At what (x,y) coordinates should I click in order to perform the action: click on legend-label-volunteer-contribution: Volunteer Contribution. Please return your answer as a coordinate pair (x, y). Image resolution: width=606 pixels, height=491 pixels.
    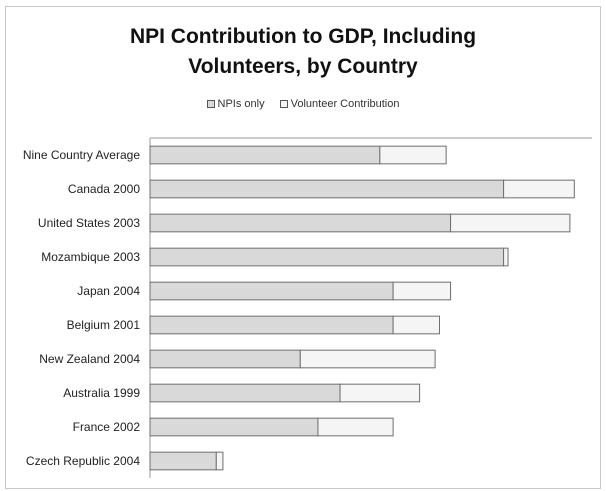
    Looking at the image, I should click on (345, 104).